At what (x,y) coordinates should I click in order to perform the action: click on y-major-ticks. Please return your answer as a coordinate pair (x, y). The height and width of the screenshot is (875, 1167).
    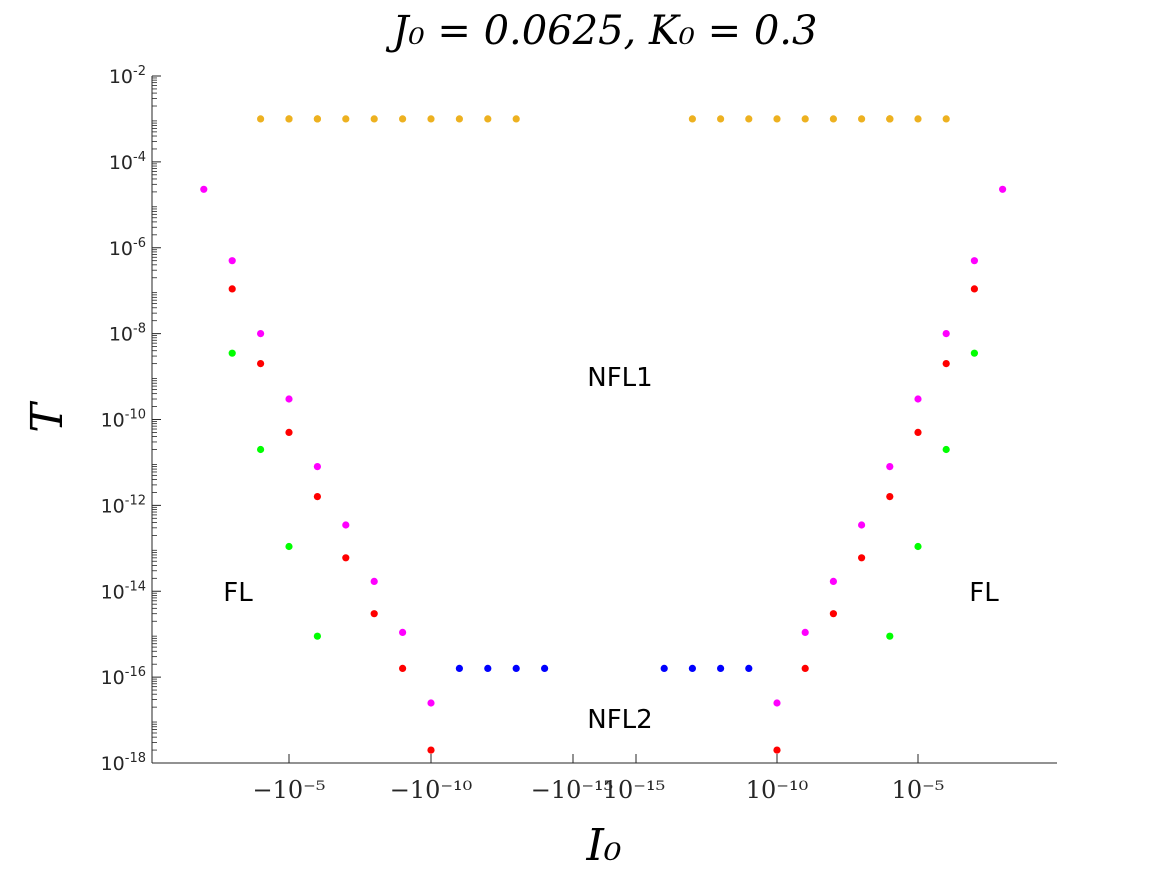
    Looking at the image, I should click on (156, 419).